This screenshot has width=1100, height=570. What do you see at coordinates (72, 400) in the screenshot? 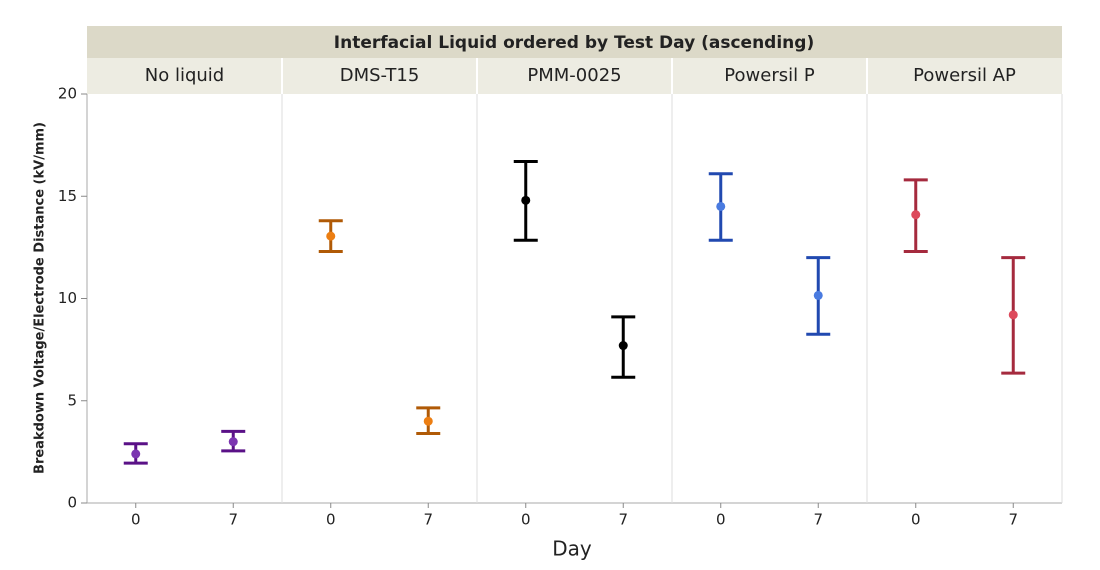
I see `y-tick-label: 5` at bounding box center [72, 400].